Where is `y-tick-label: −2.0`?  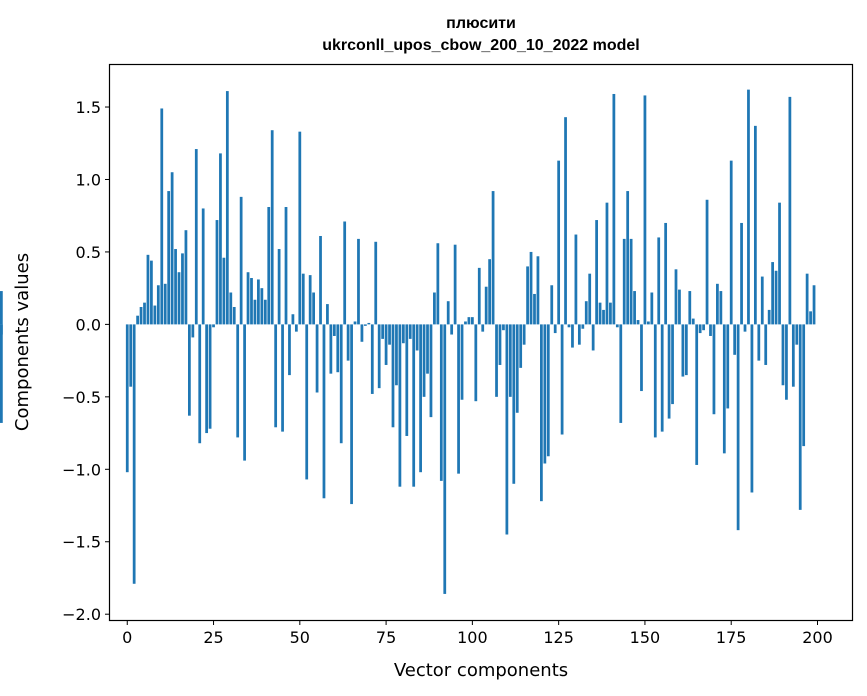 y-tick-label: −2.0 is located at coordinates (81, 614).